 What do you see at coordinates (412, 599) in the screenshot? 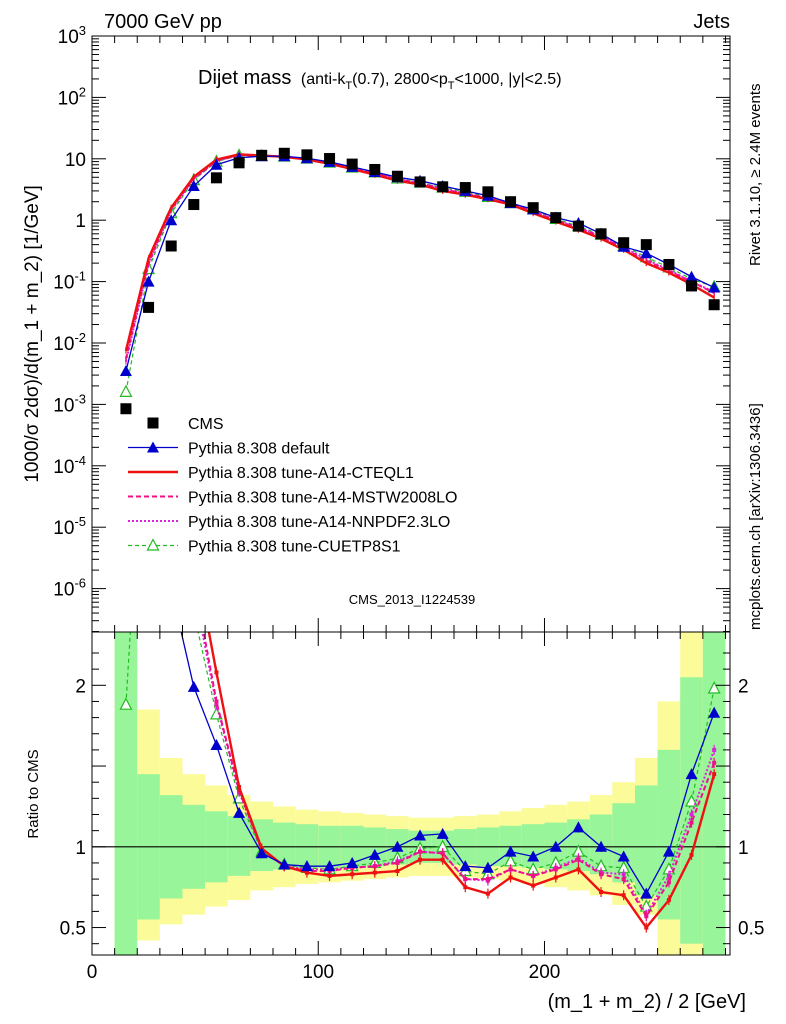
I see `analysis-id: CMS_2013_I1224539` at bounding box center [412, 599].